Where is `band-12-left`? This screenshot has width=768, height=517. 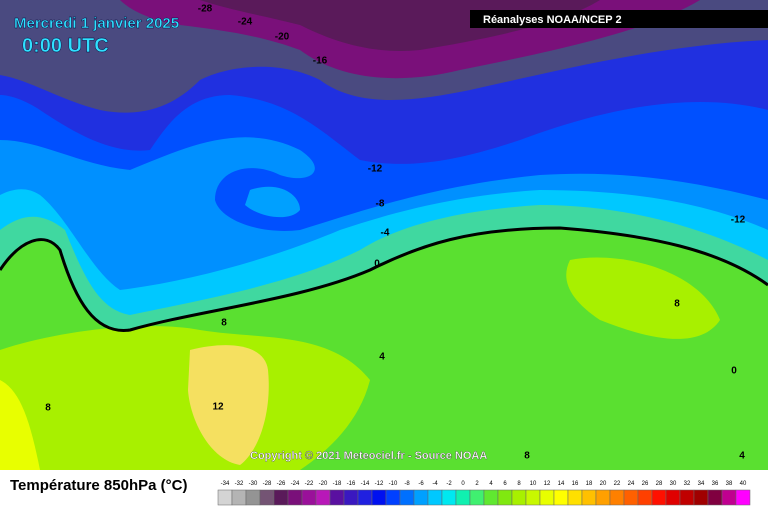
band-12-left is located at coordinates (20, 425).